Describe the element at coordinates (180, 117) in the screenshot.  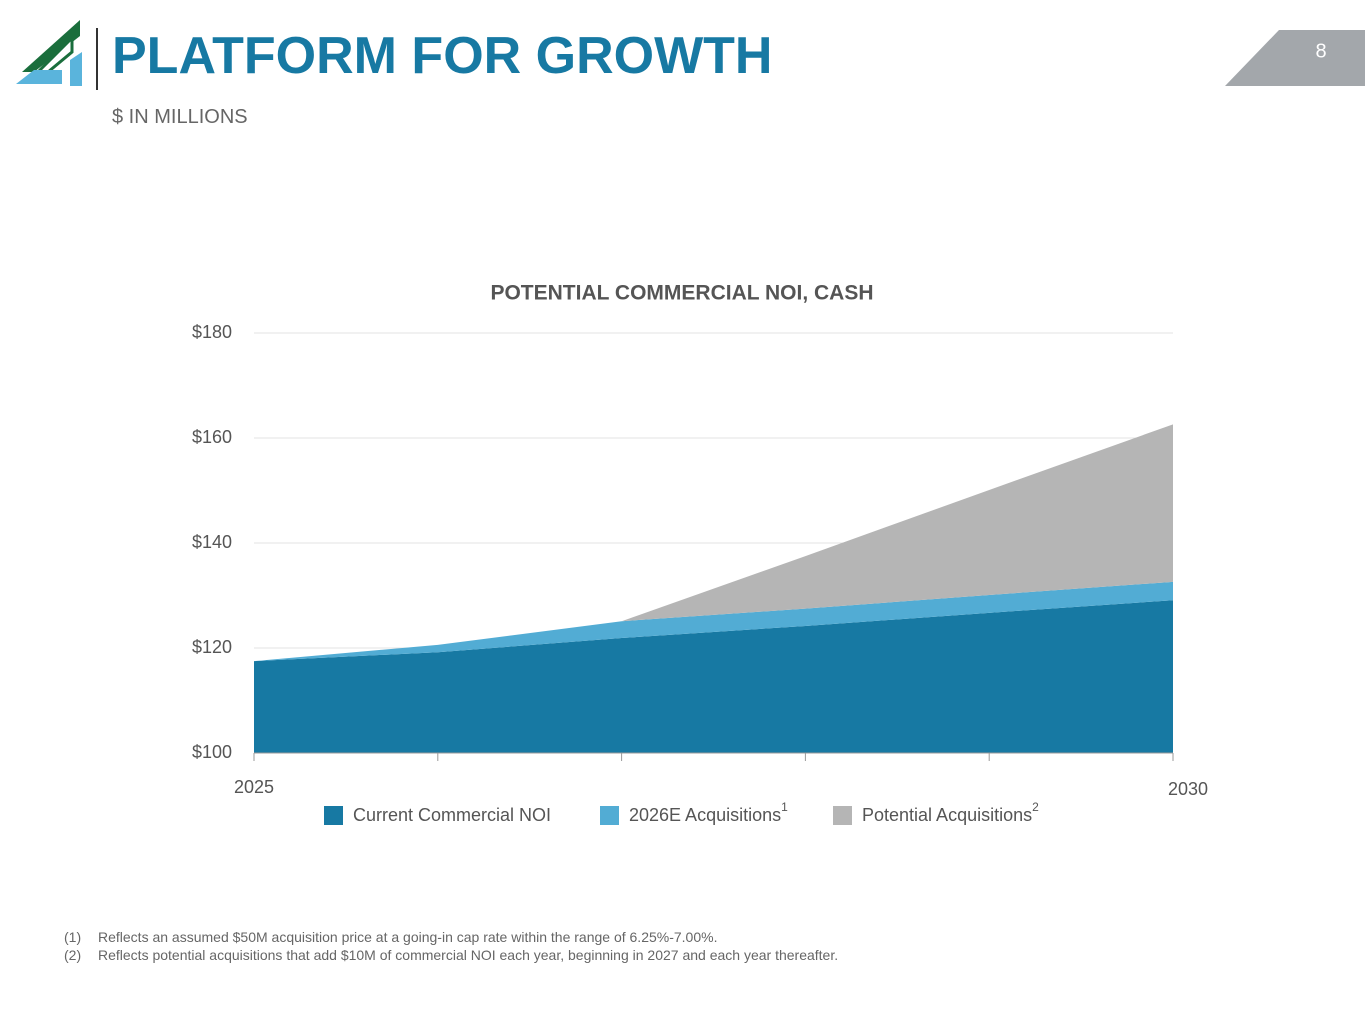
I see `slide-subtitle: $ IN MILLIONS` at that location.